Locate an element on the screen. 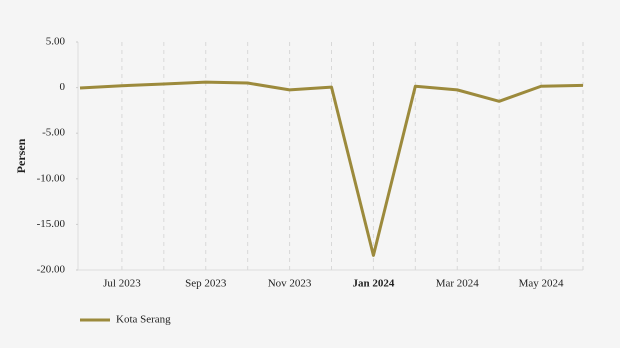  y-tick-label: -5.00 is located at coordinates (53, 133).